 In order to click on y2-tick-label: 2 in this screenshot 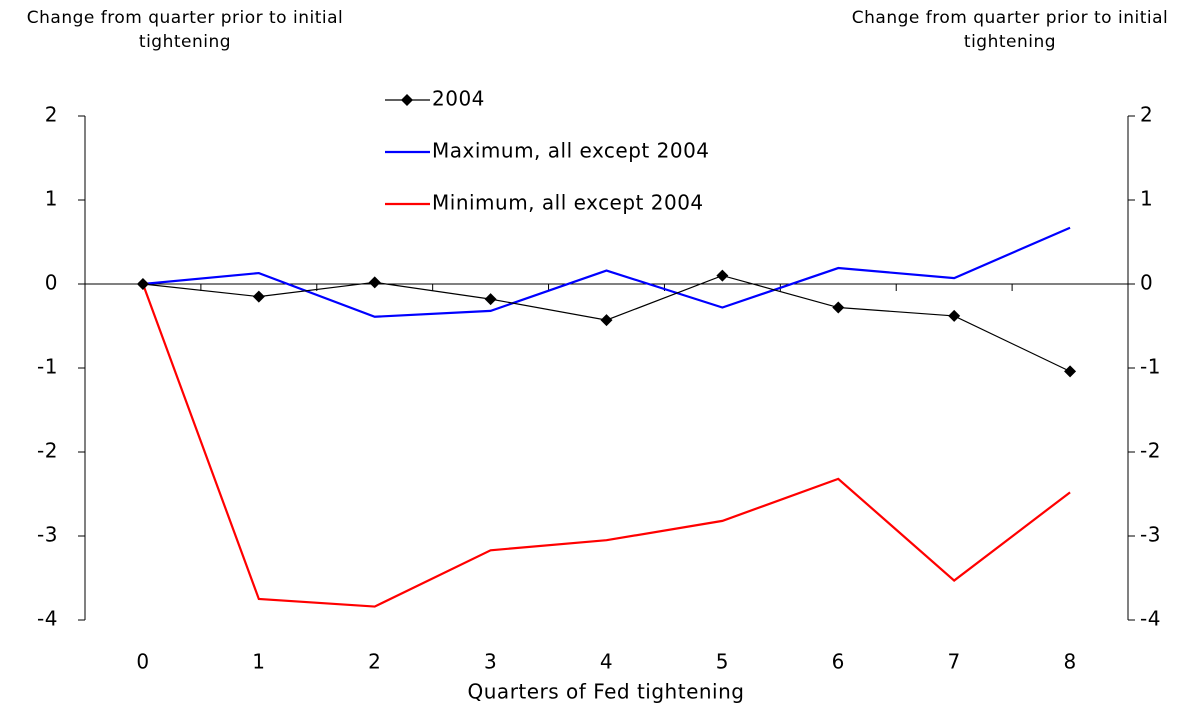, I will do `click(1146, 115)`.